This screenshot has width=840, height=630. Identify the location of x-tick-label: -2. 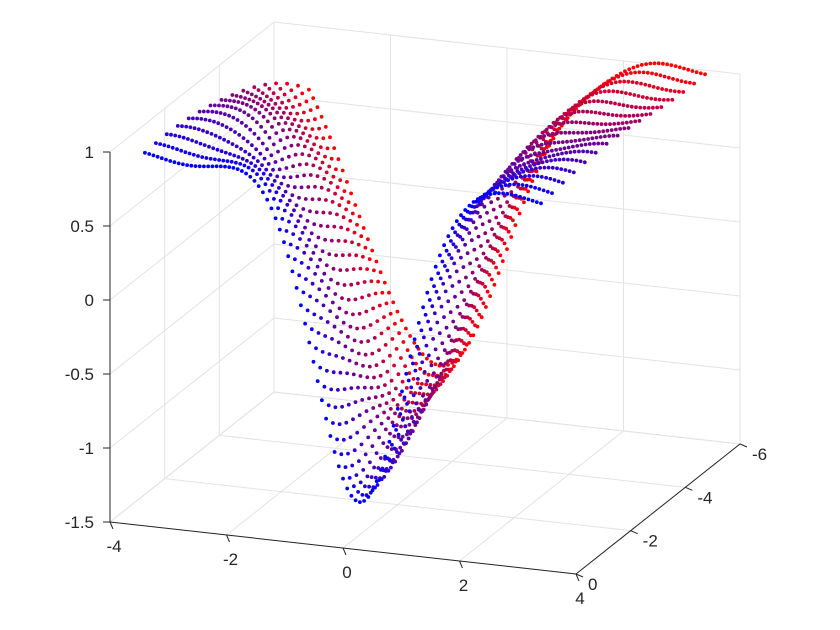
(230, 559).